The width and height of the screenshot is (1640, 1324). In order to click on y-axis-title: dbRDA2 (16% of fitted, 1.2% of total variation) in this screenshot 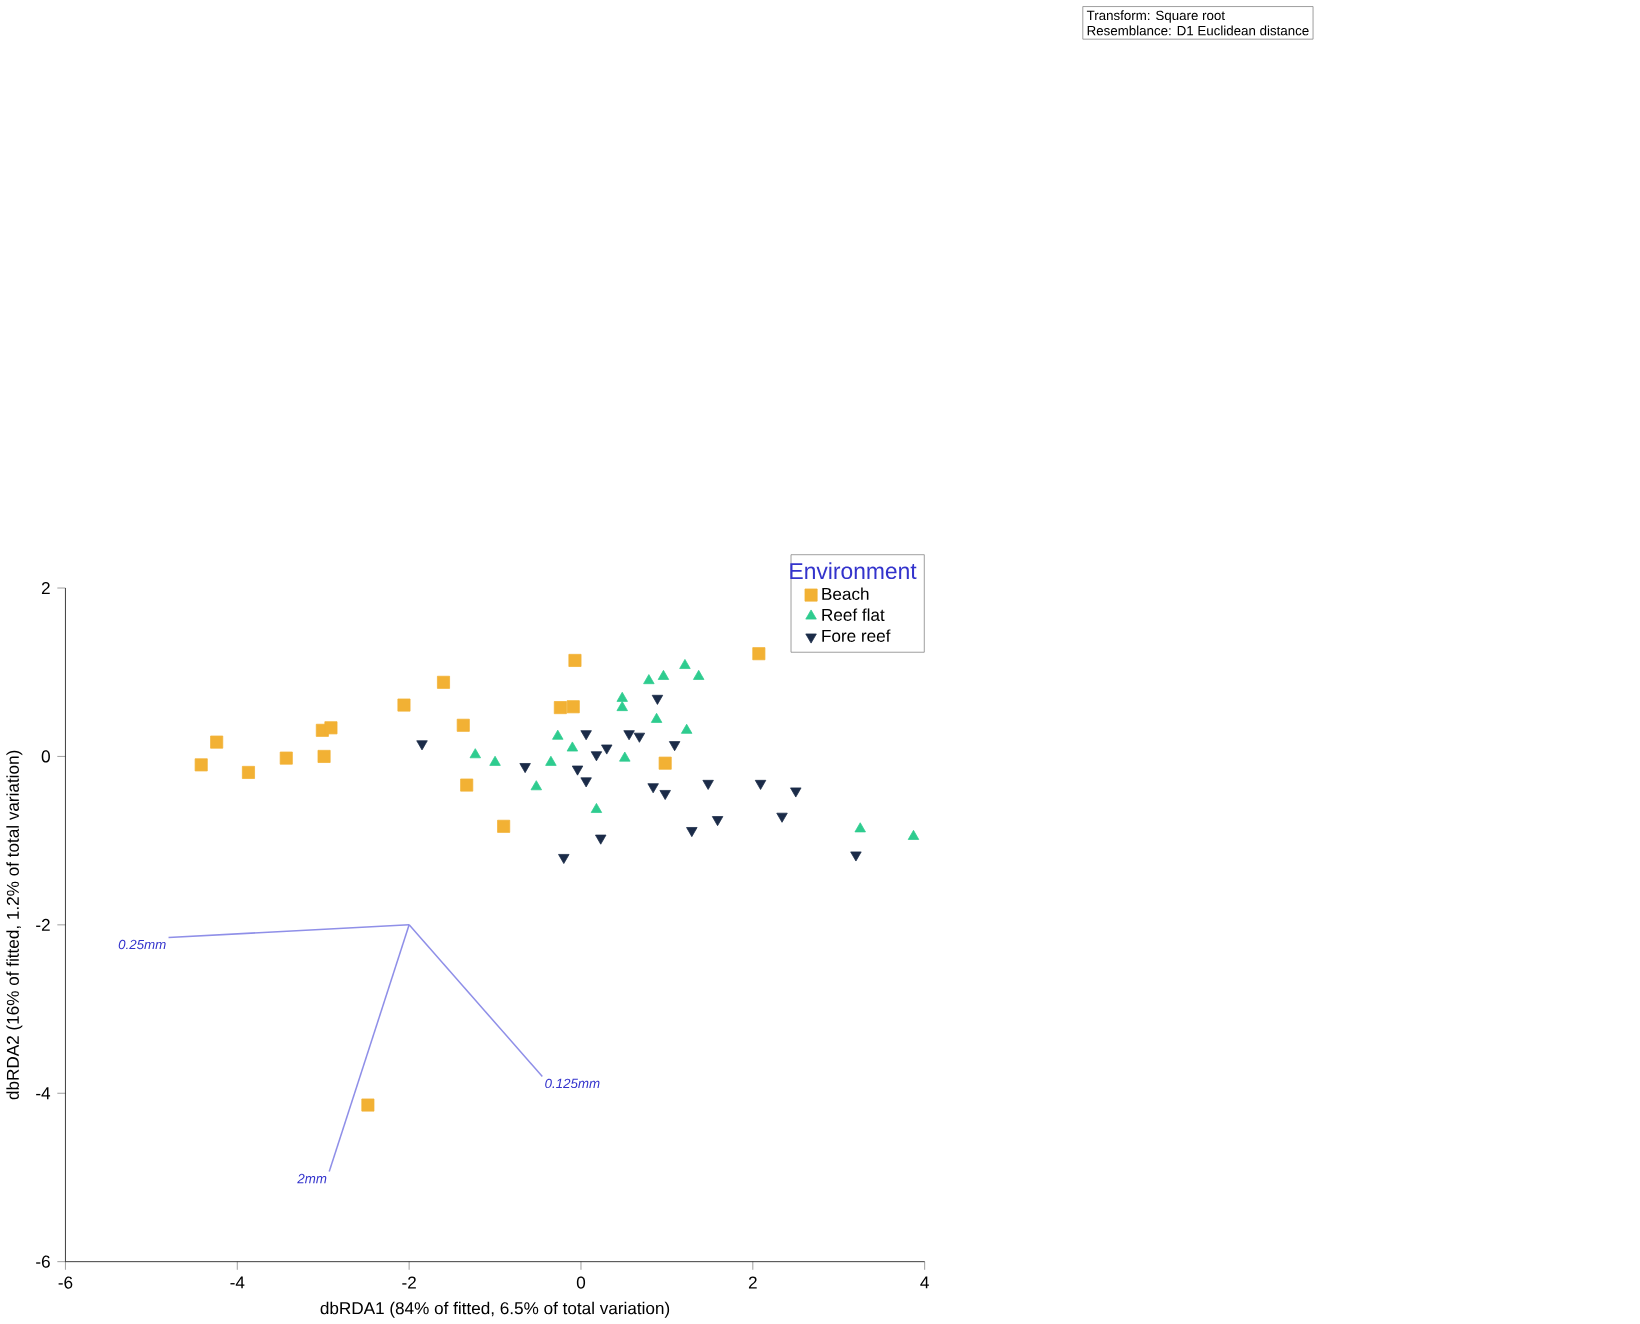, I will do `click(14, 925)`.